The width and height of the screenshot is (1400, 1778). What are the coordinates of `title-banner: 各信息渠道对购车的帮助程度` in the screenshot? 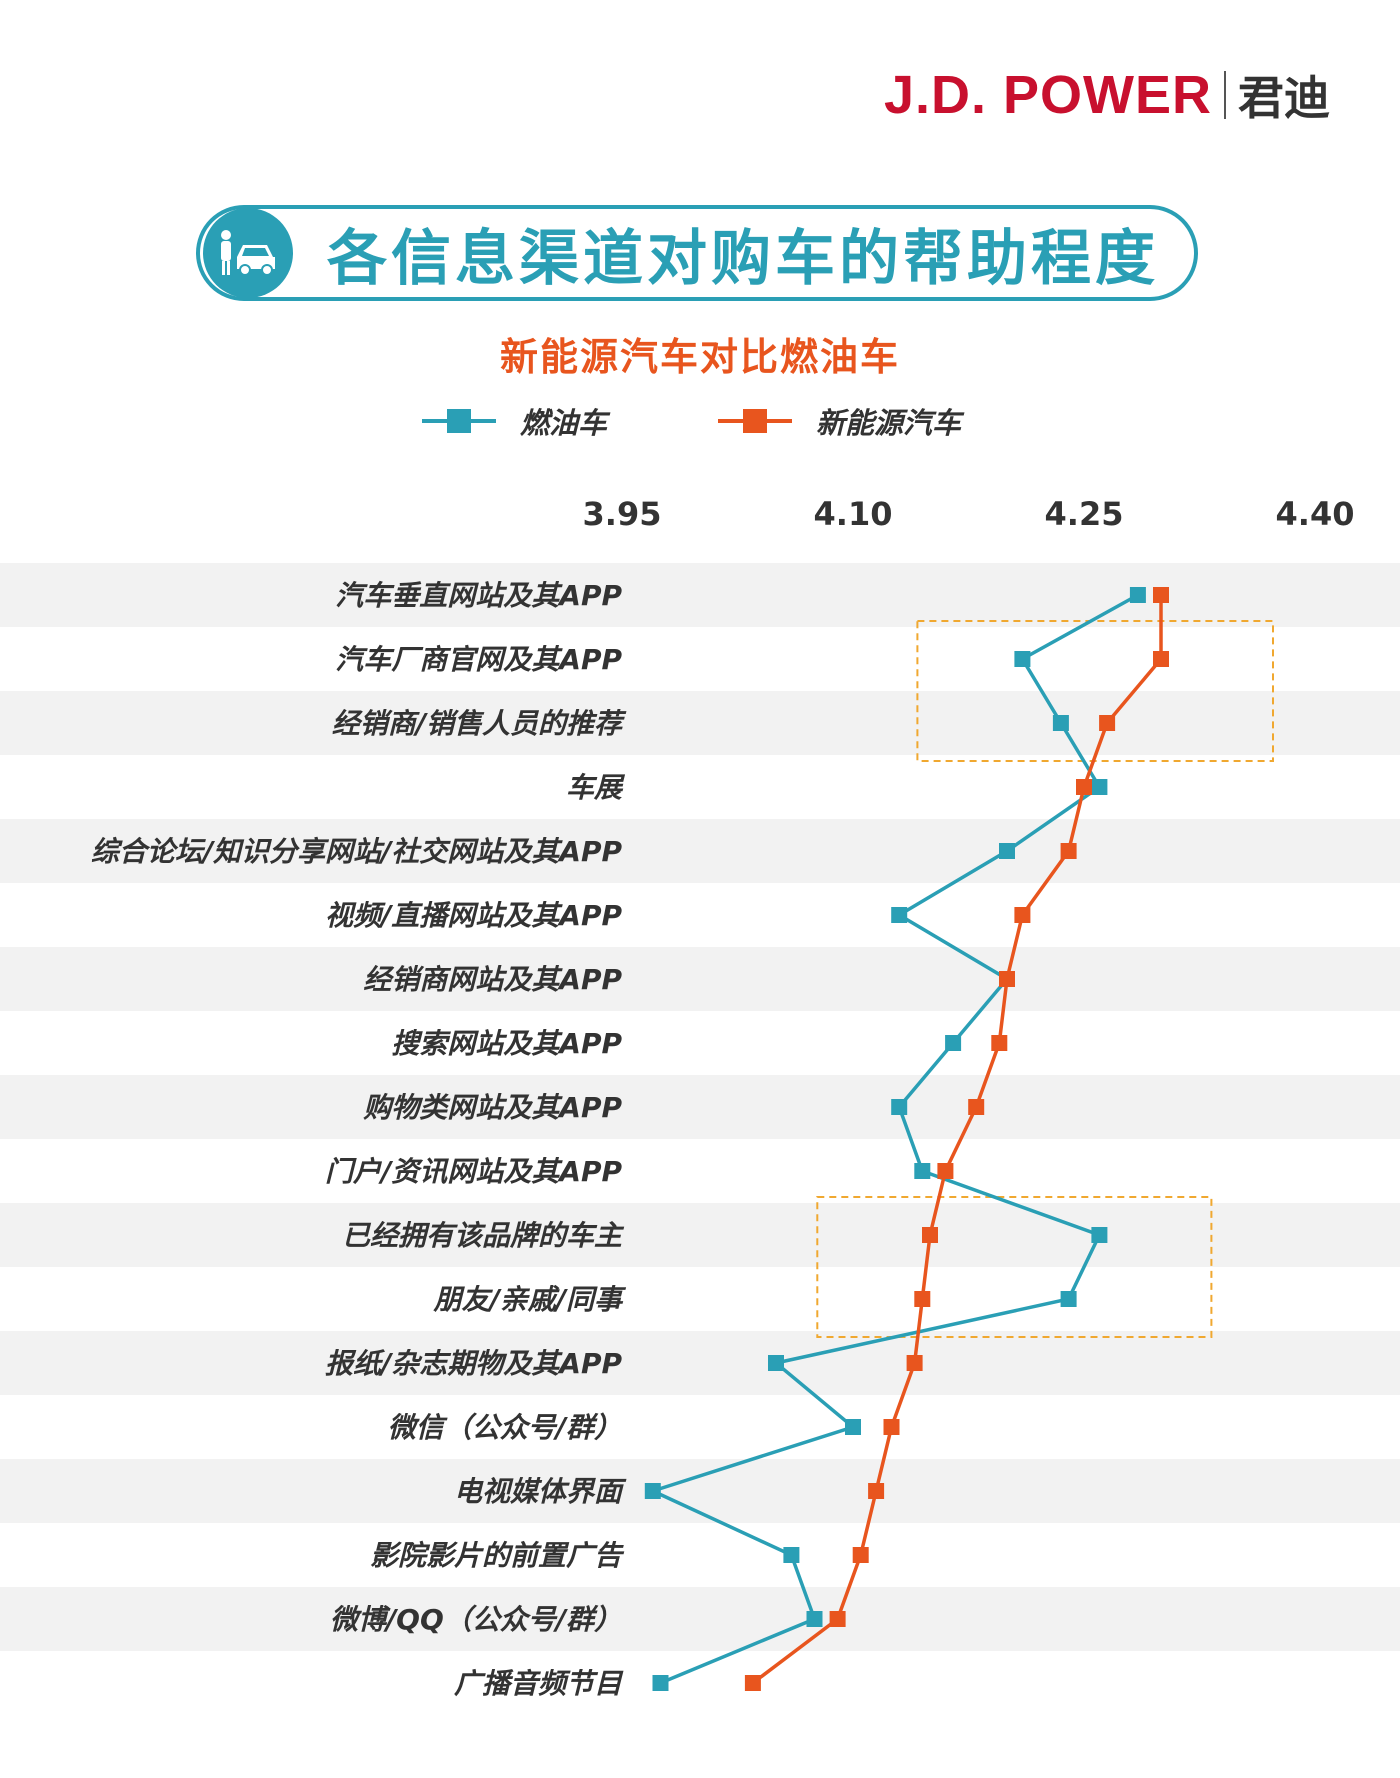 It's located at (697, 253).